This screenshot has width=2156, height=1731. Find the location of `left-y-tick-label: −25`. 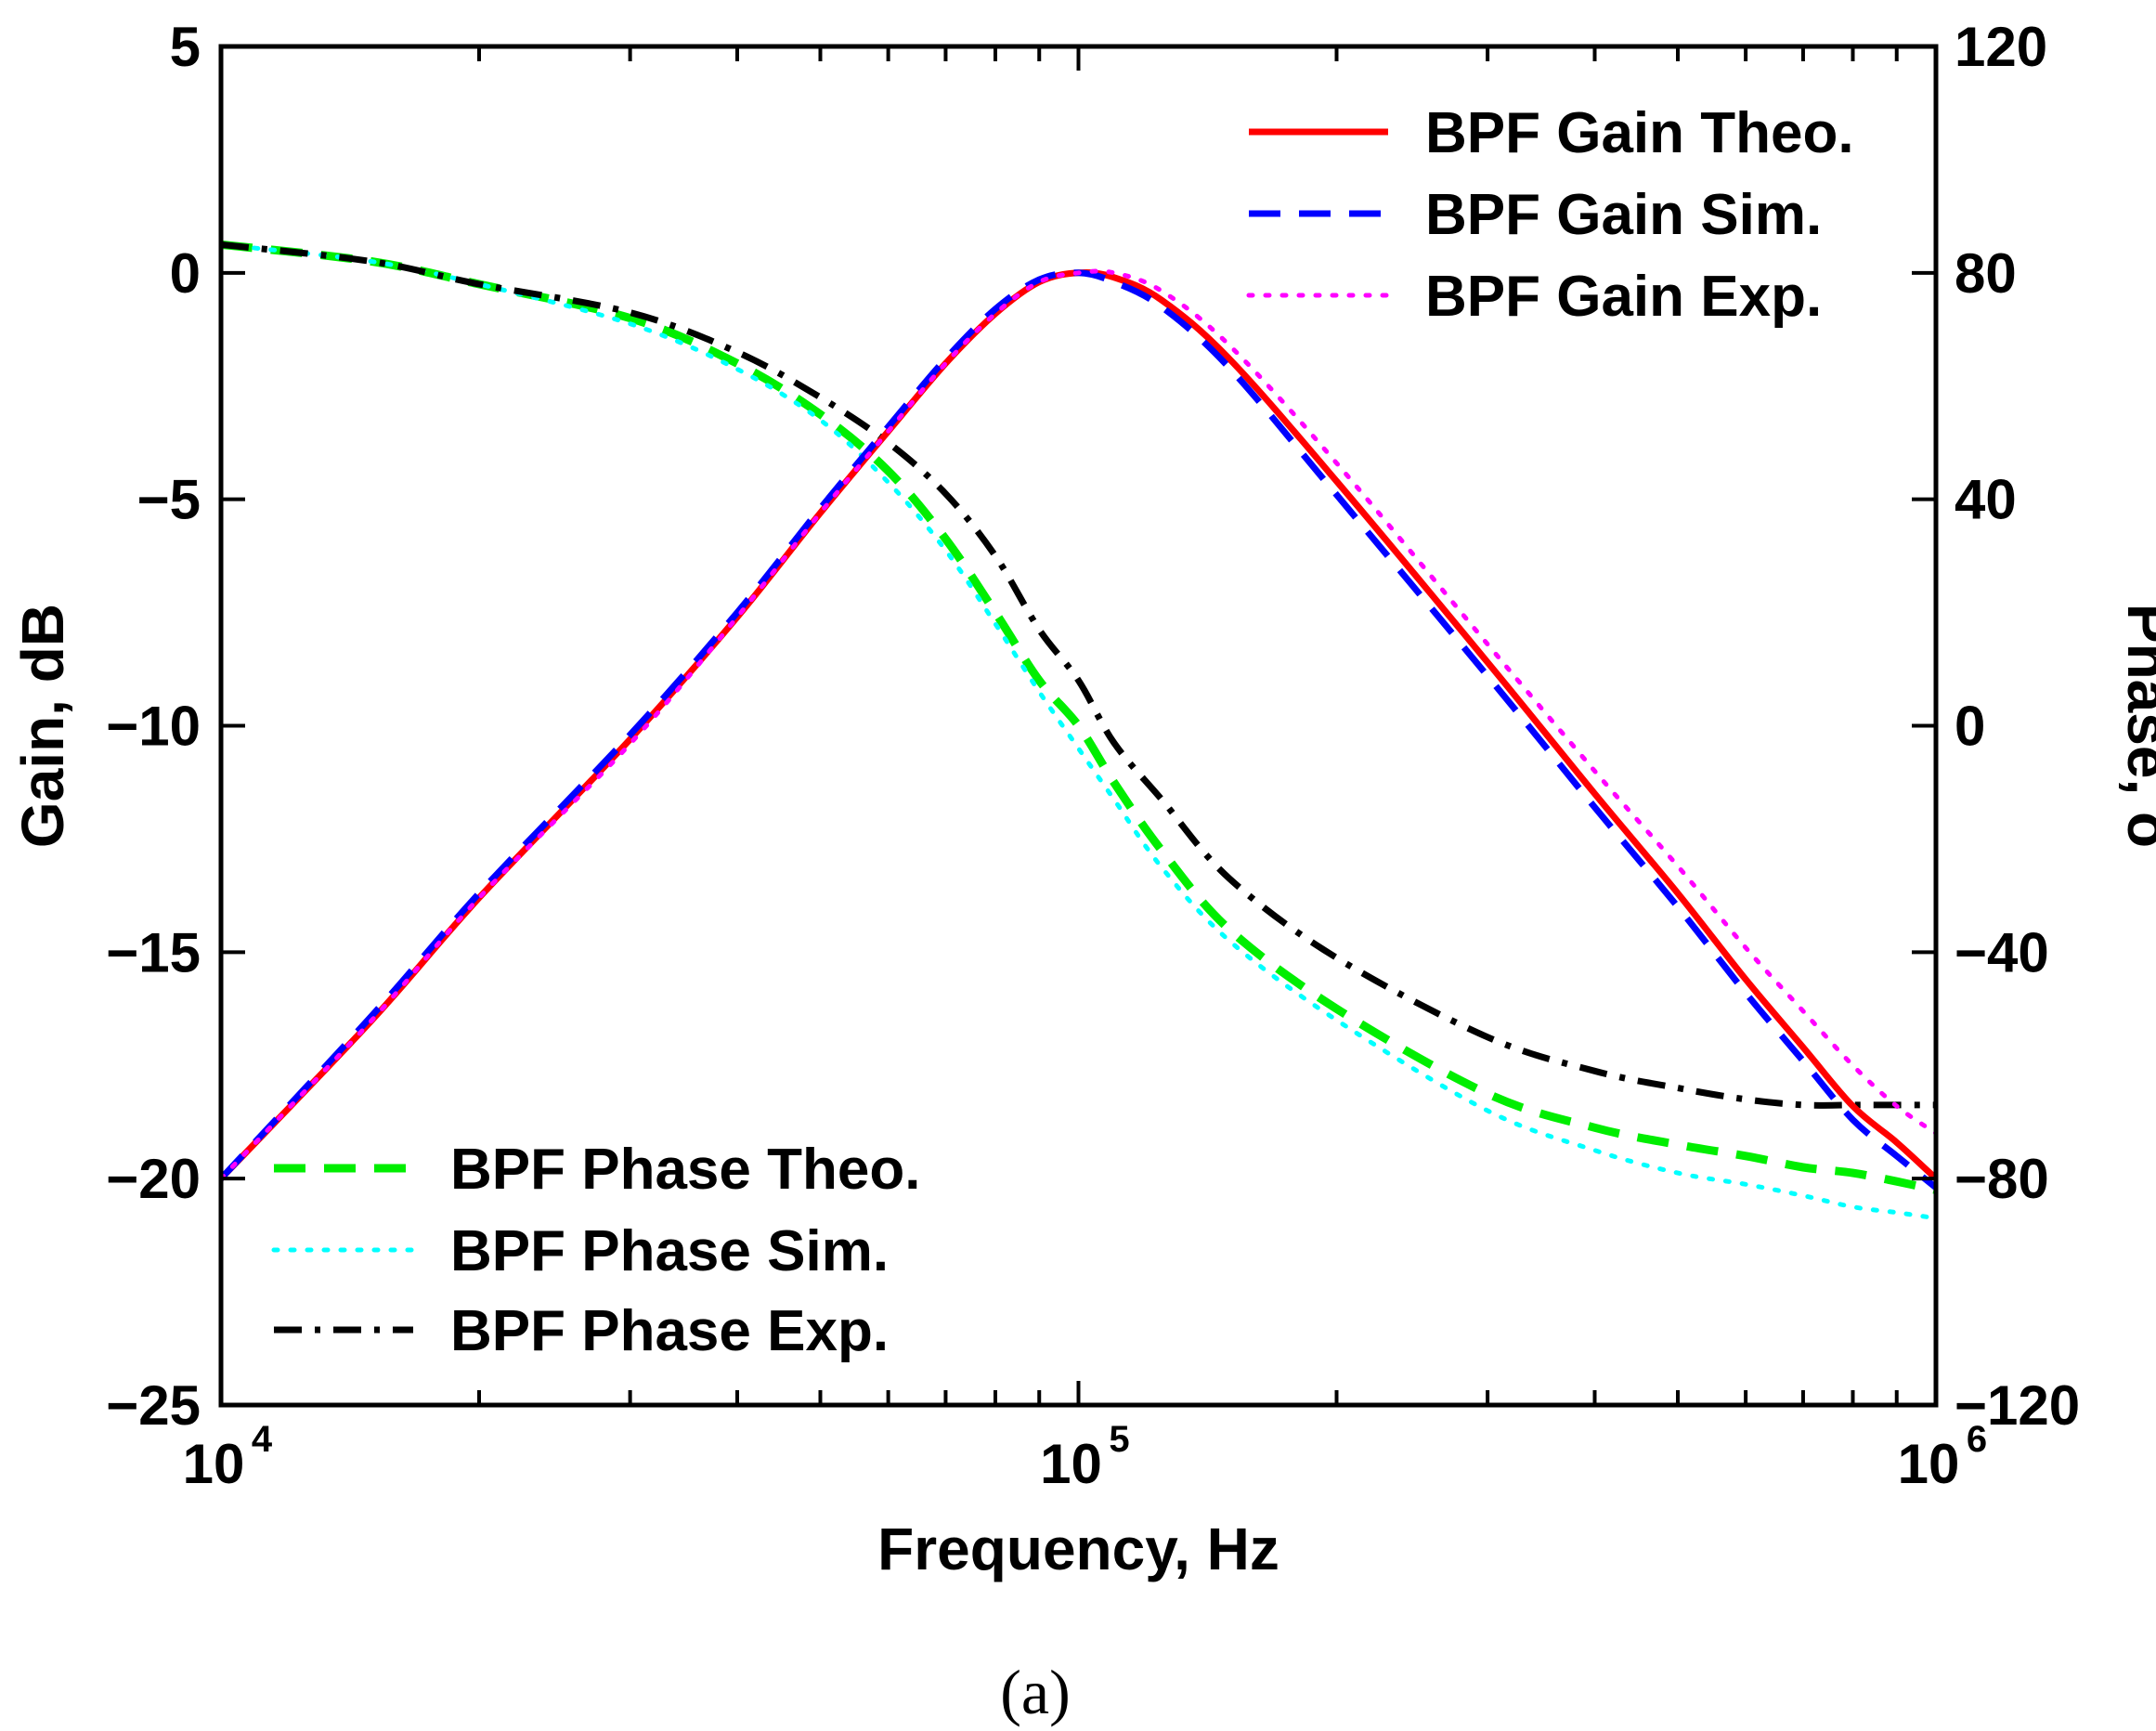

left-y-tick-label: −25 is located at coordinates (153, 1405).